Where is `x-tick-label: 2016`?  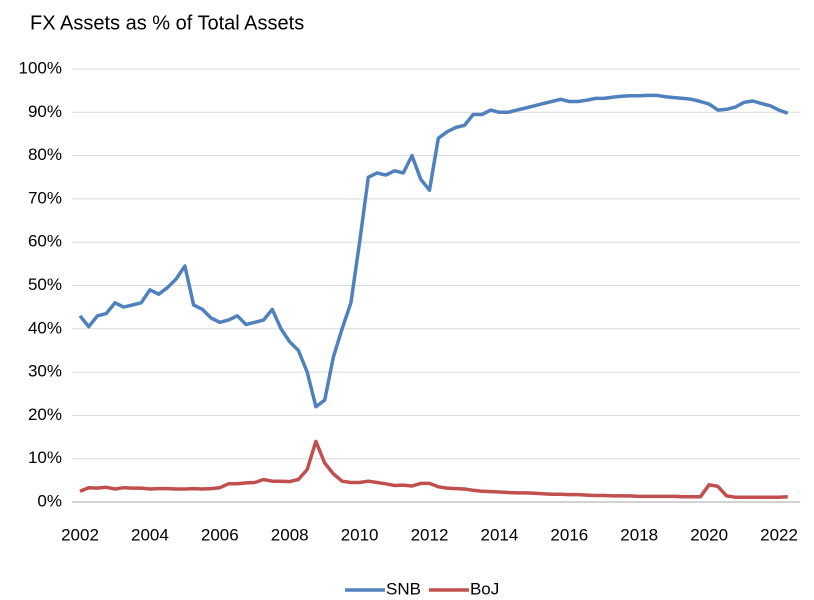
x-tick-label: 2016 is located at coordinates (569, 534).